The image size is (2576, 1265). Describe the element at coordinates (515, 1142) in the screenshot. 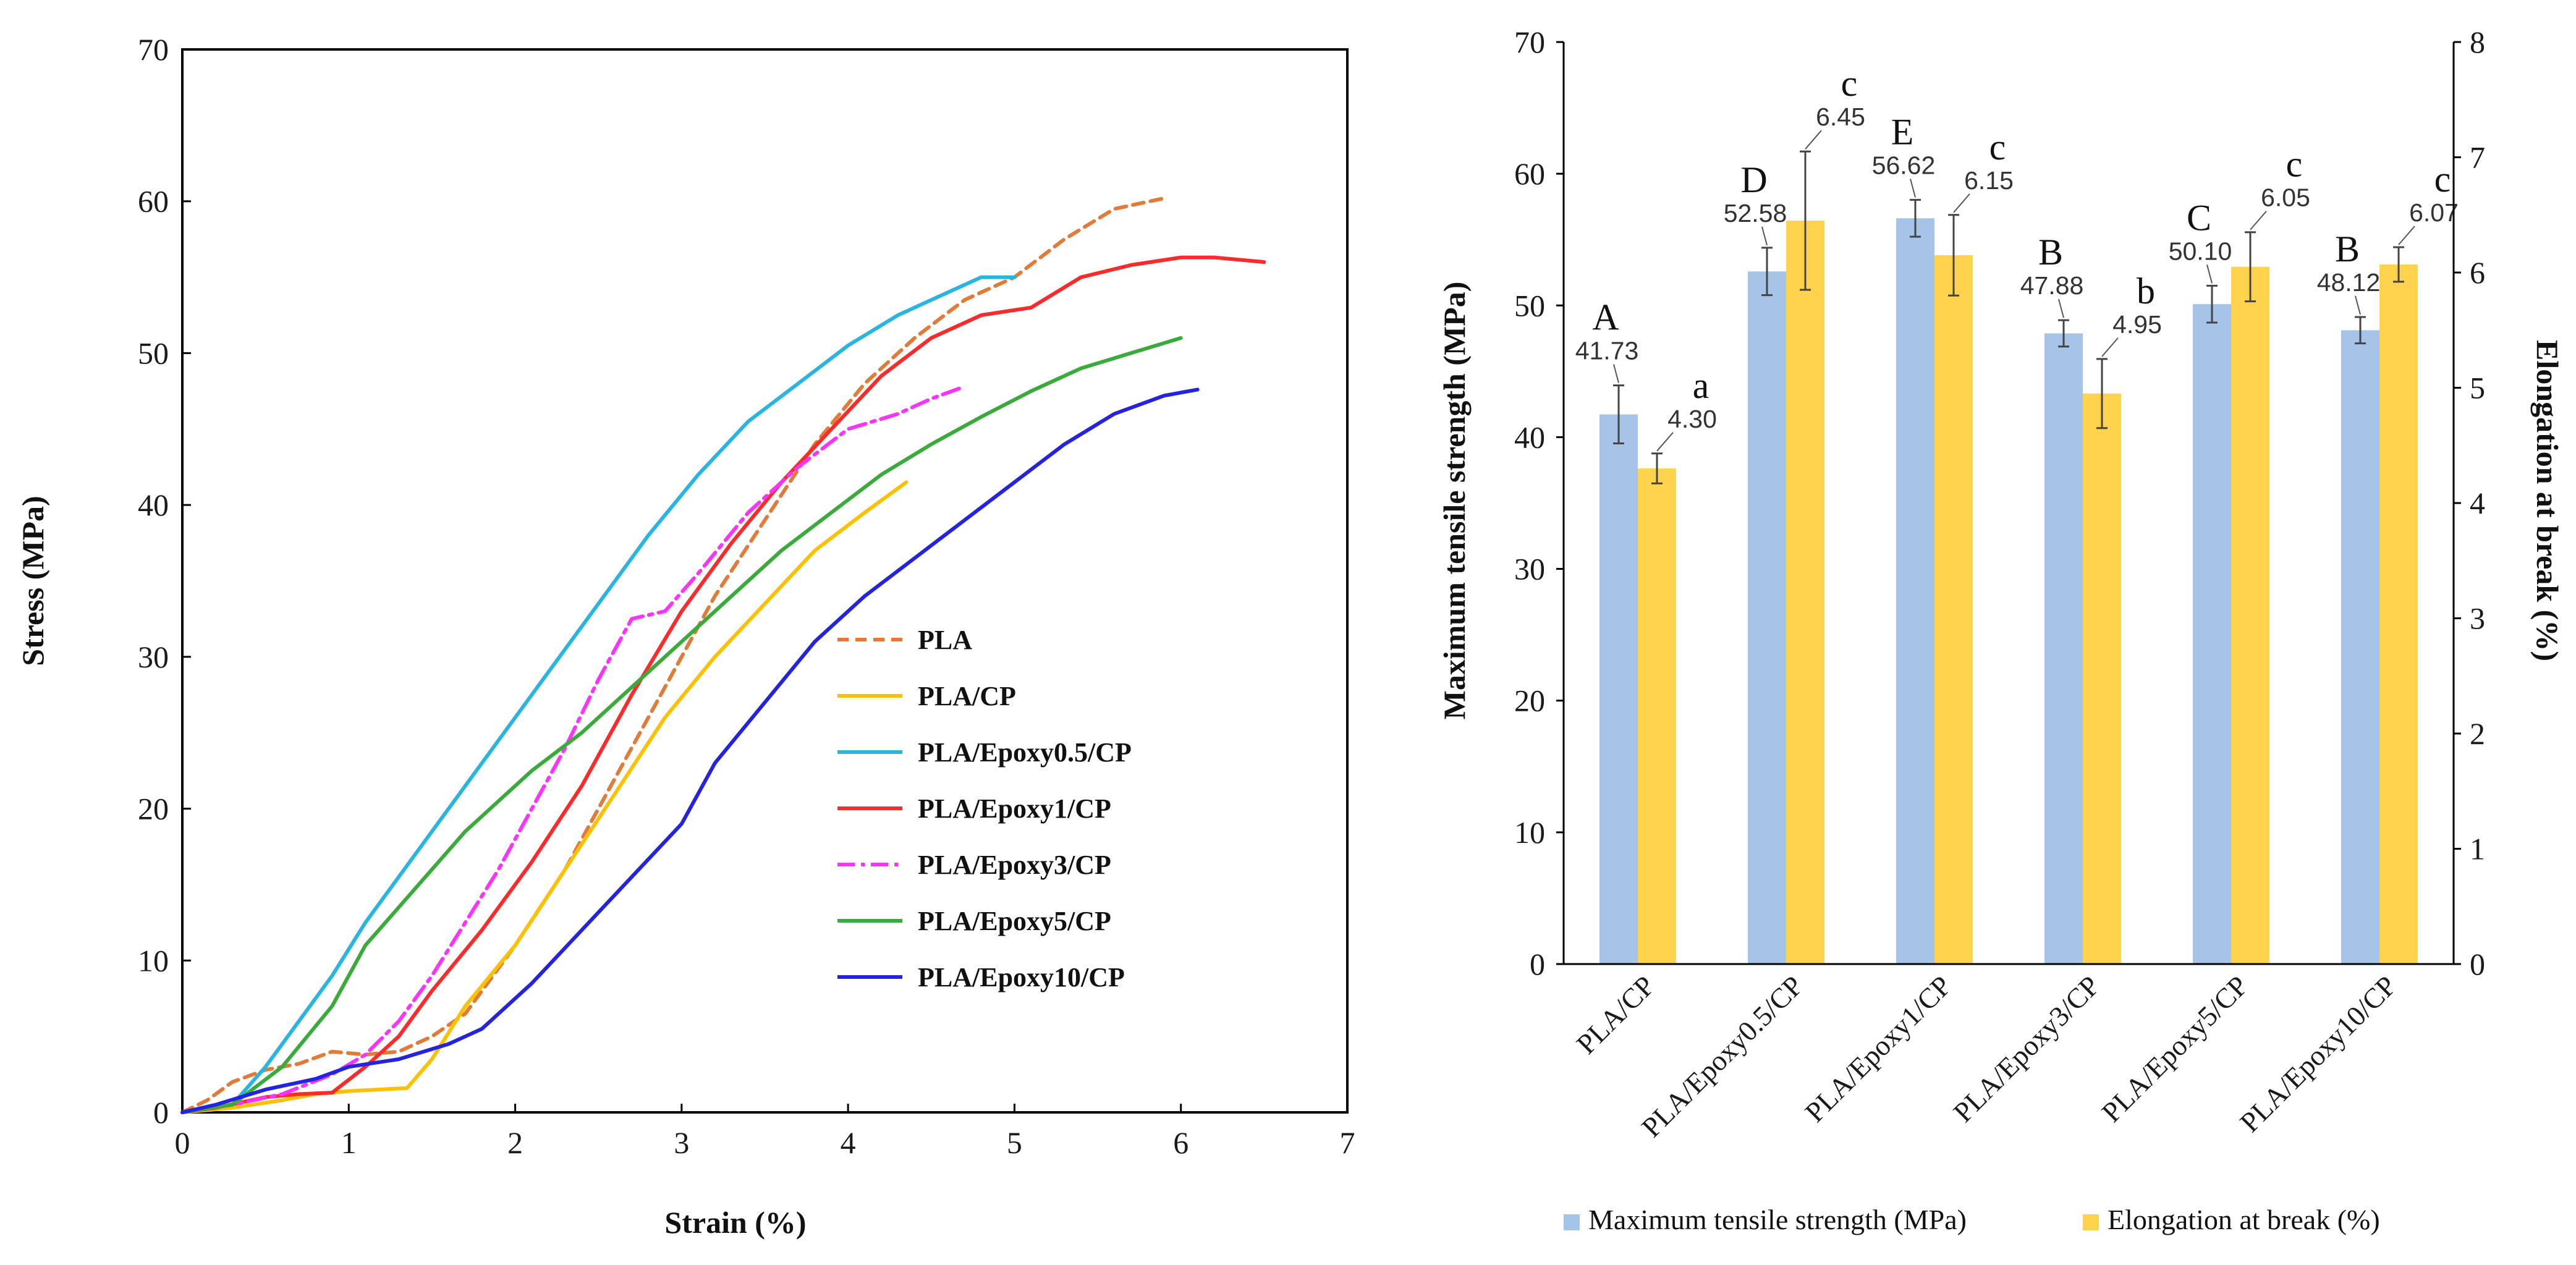

I see `x-tick-label: 2` at that location.